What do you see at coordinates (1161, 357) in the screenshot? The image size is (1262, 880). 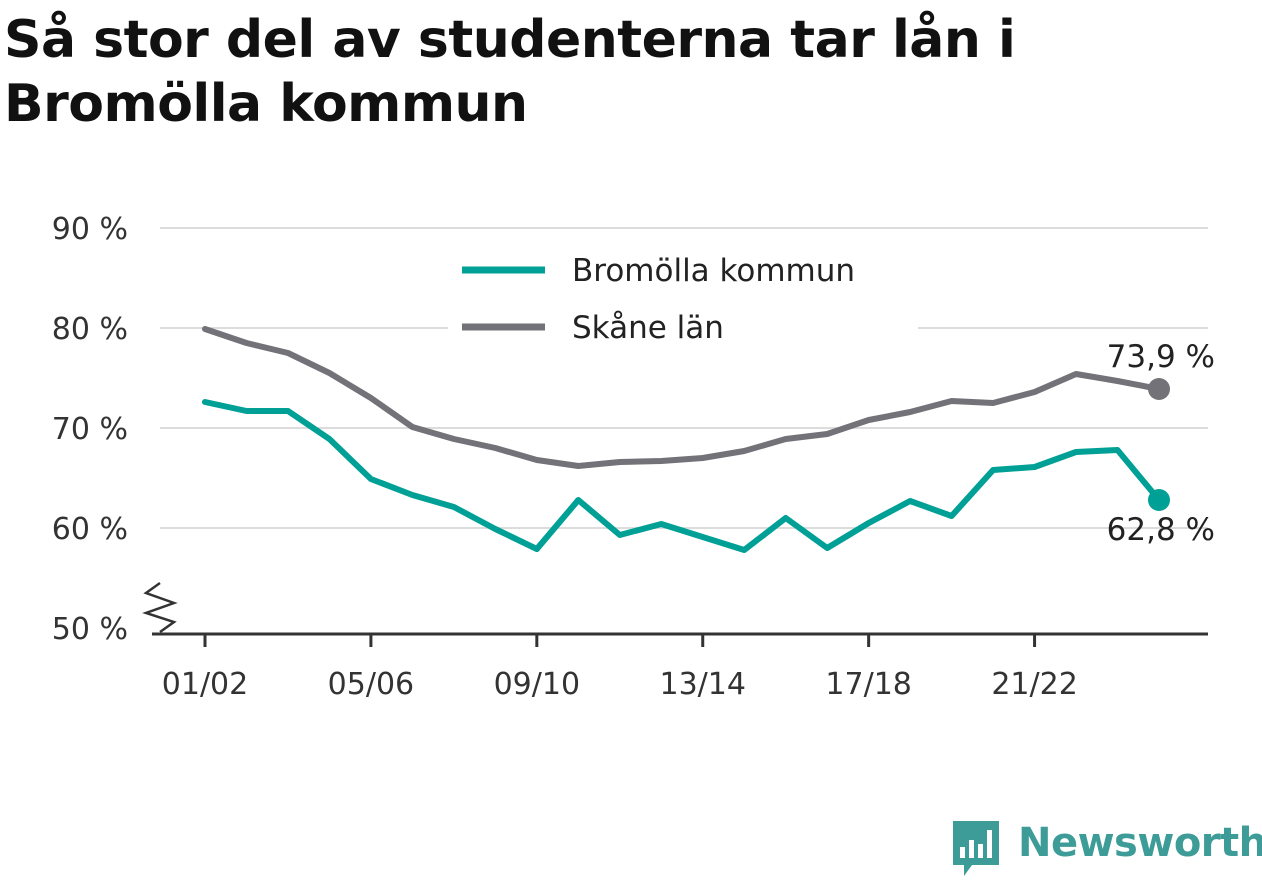 I see `end-label: 73,9 %` at bounding box center [1161, 357].